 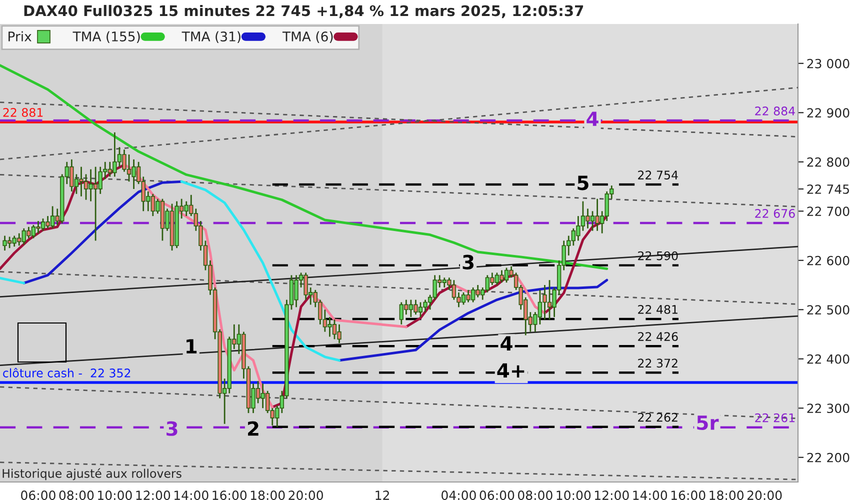 I want to click on annotation: Historique ajusté aux rollovers, so click(x=92, y=474).